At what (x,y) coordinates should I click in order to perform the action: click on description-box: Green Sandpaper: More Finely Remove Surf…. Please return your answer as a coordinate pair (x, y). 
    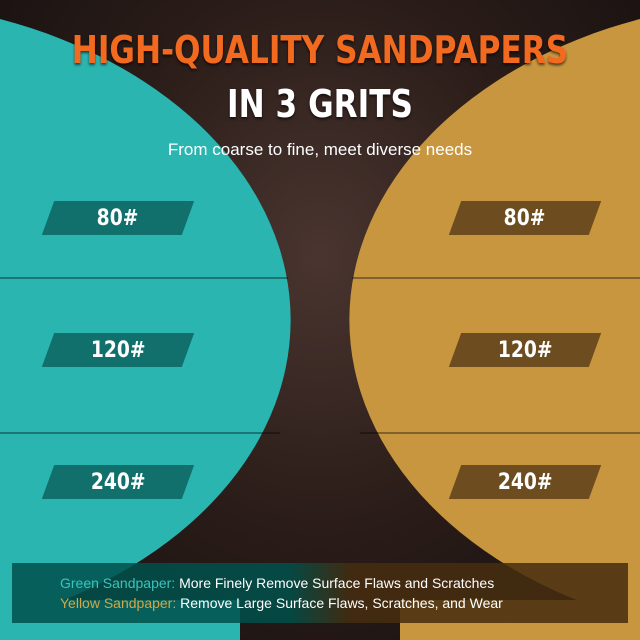
    Looking at the image, I should click on (320, 593).